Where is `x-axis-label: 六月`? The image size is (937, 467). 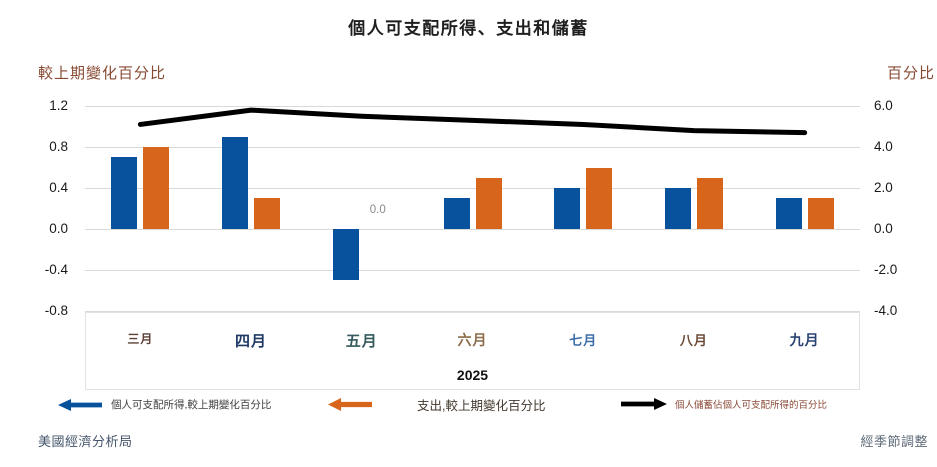 x-axis-label: 六月 is located at coordinates (472, 340).